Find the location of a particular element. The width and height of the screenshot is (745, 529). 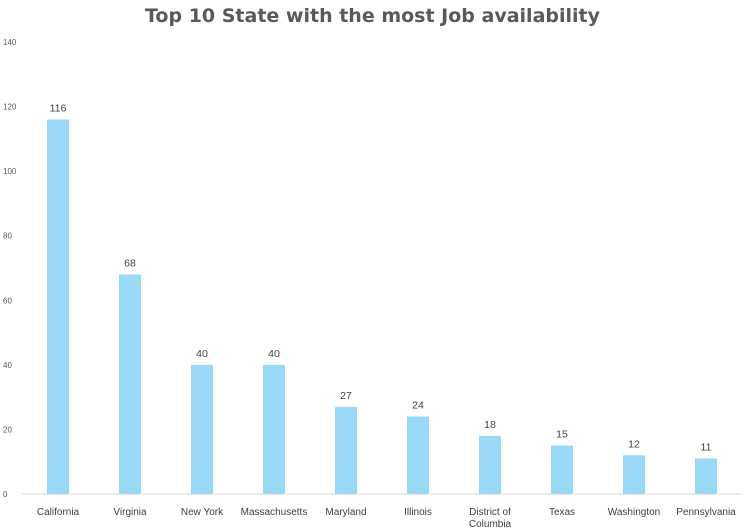

x-tick-label-1: Virginia is located at coordinates (130, 512).